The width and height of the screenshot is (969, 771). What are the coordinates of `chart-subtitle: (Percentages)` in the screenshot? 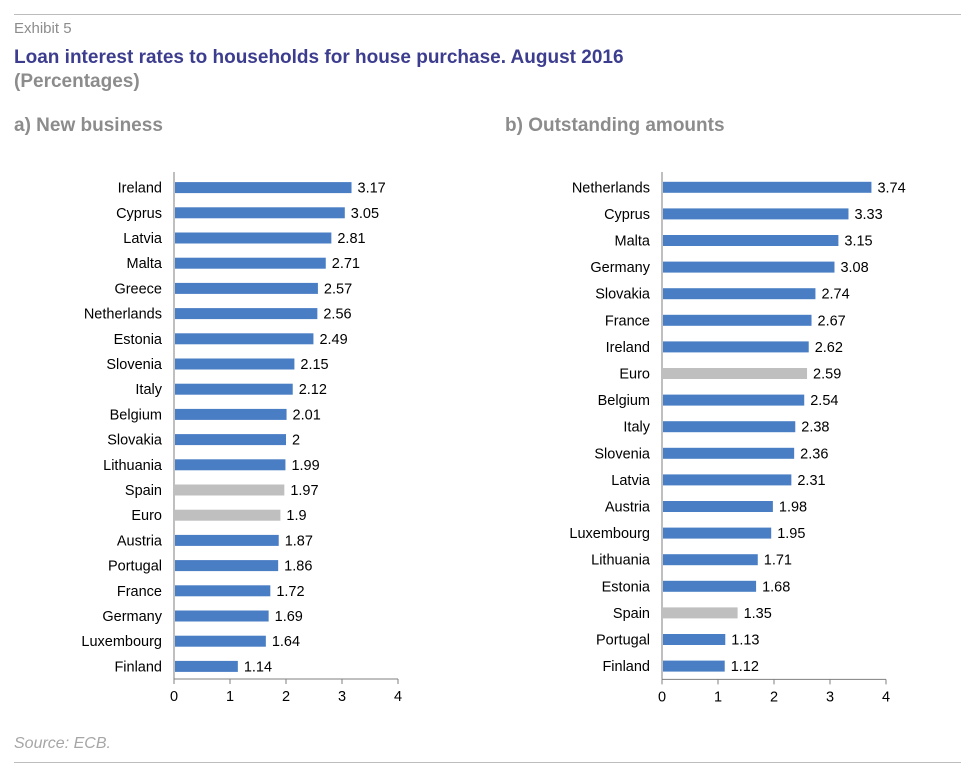 It's located at (77, 81).